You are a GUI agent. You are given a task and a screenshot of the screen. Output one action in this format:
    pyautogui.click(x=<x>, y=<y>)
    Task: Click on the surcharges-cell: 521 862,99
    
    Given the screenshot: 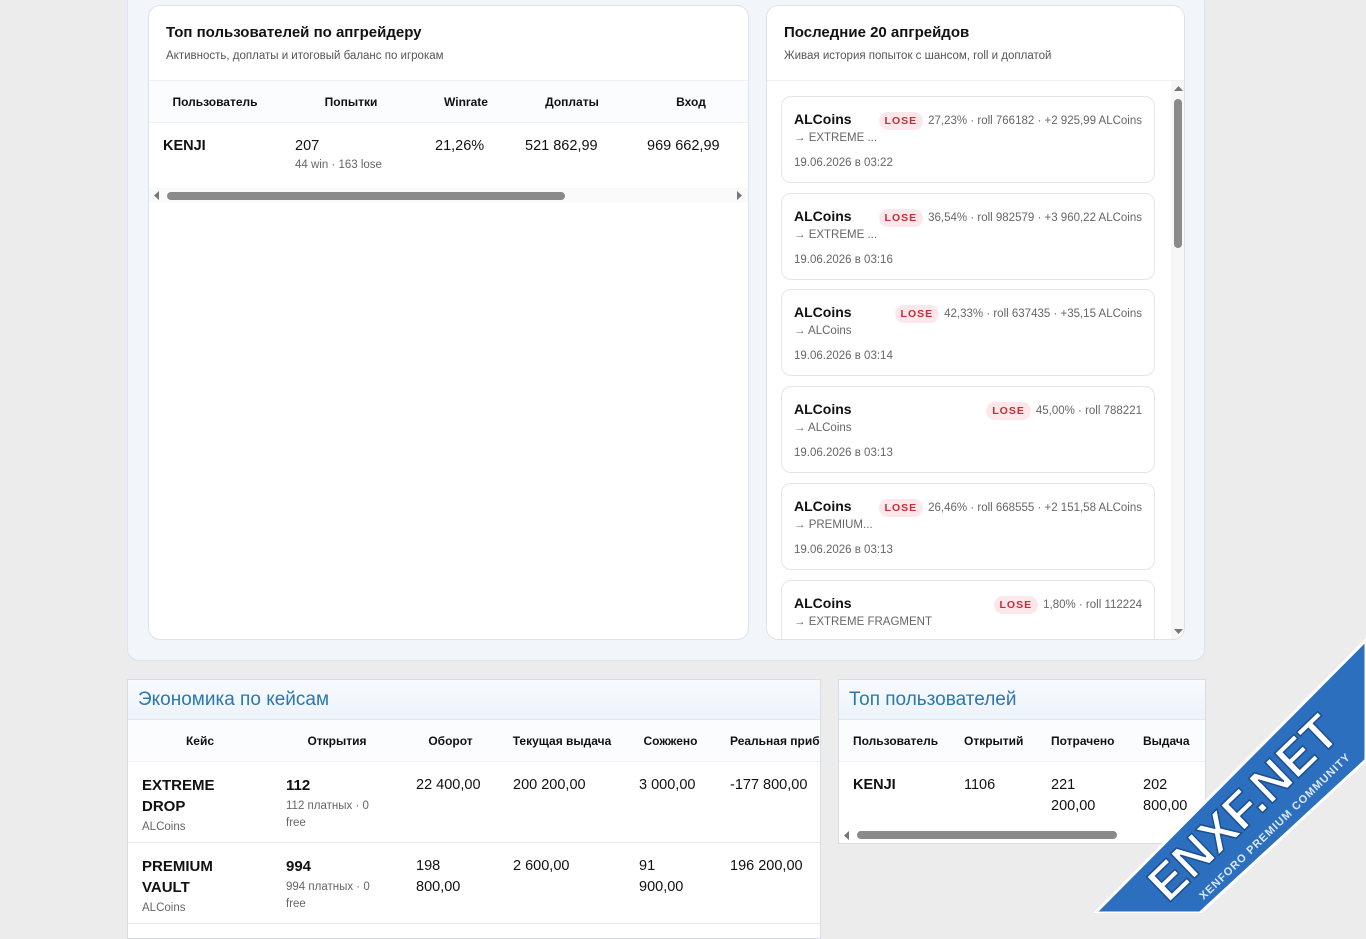 What is the action you would take?
    pyautogui.click(x=561, y=146)
    